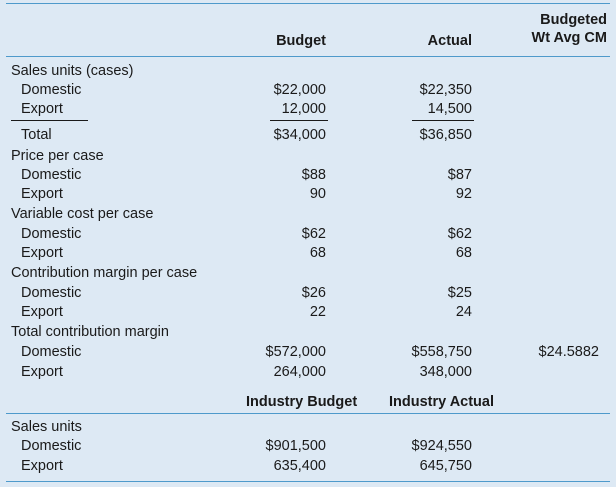  Describe the element at coordinates (569, 38) in the screenshot. I see `header-wt-avg-line2: Wt Avg CM` at that location.